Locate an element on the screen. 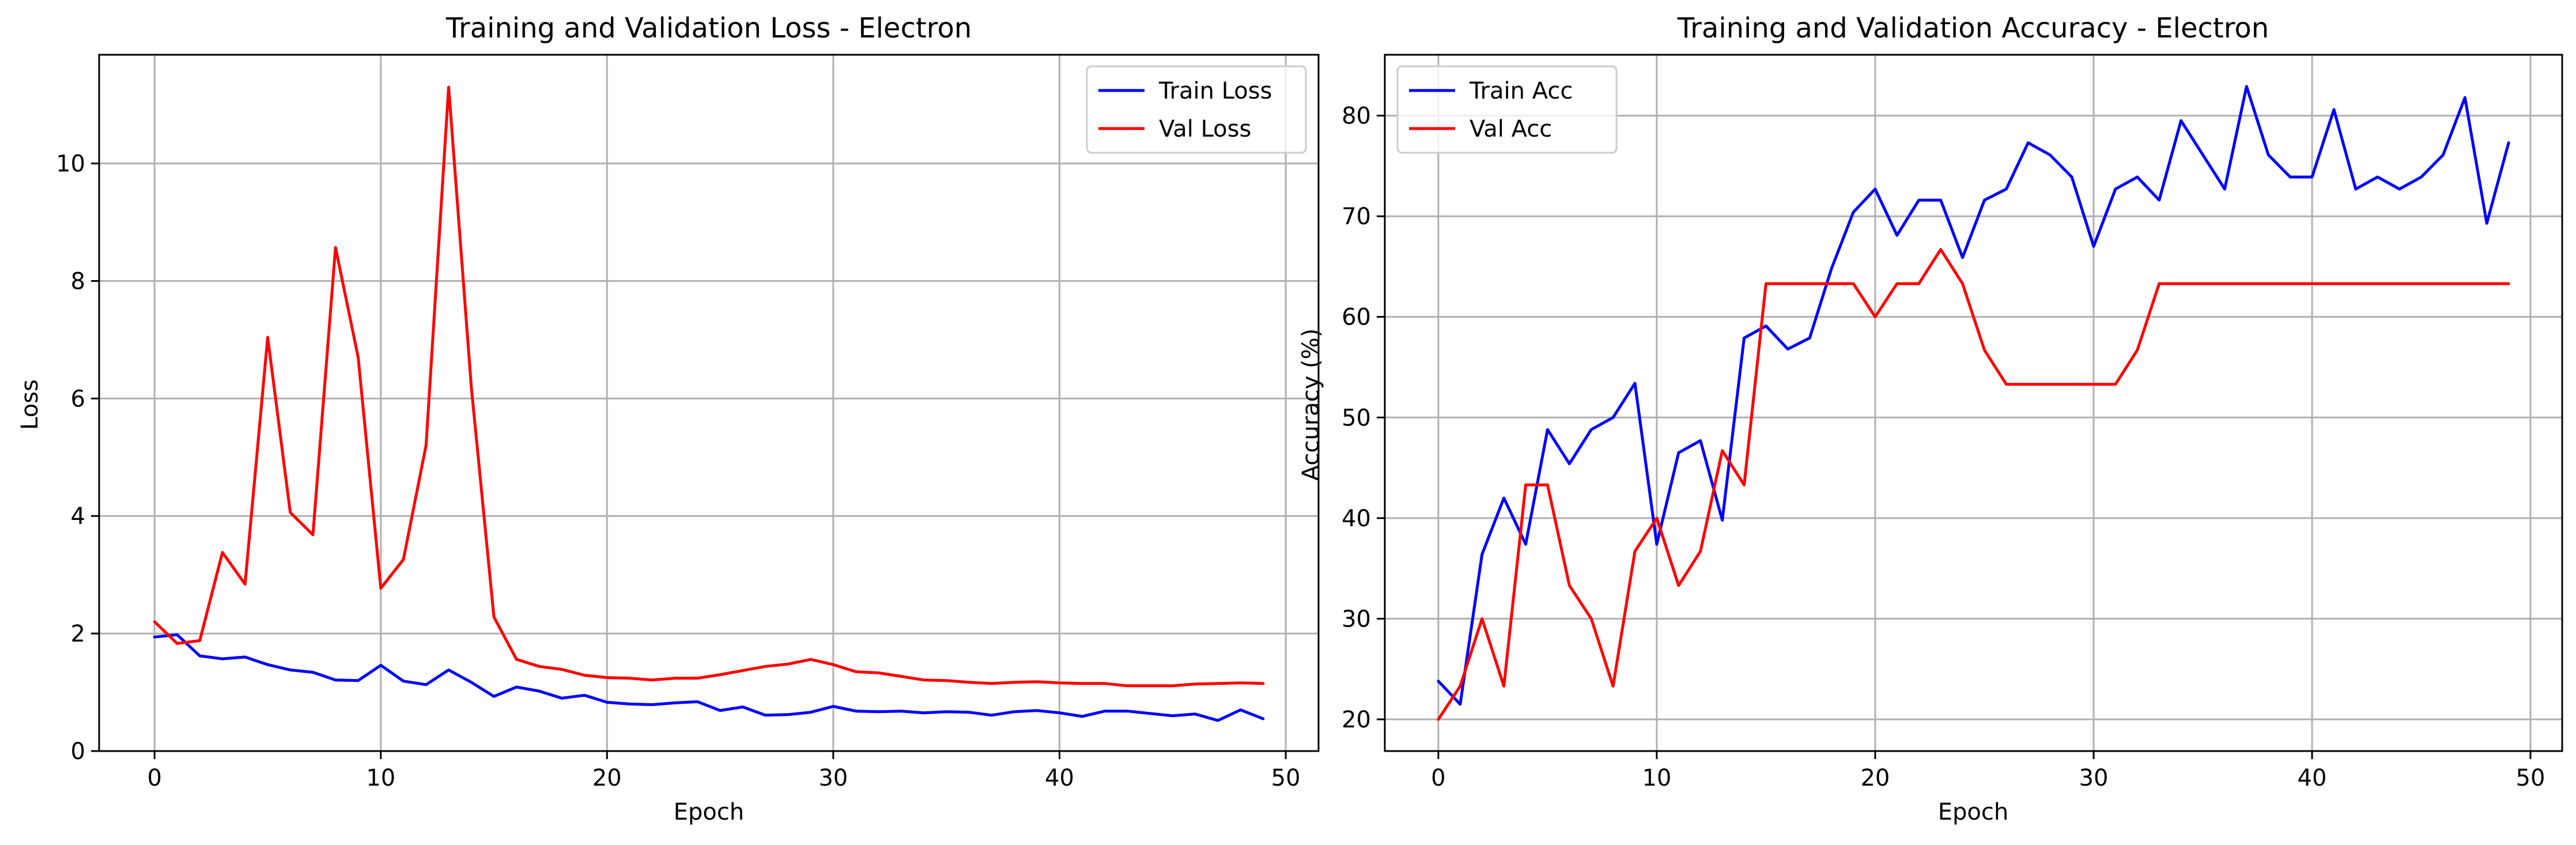 This screenshot has width=2576, height=845. accuracy-x-tick-label: 20 is located at coordinates (1875, 778).